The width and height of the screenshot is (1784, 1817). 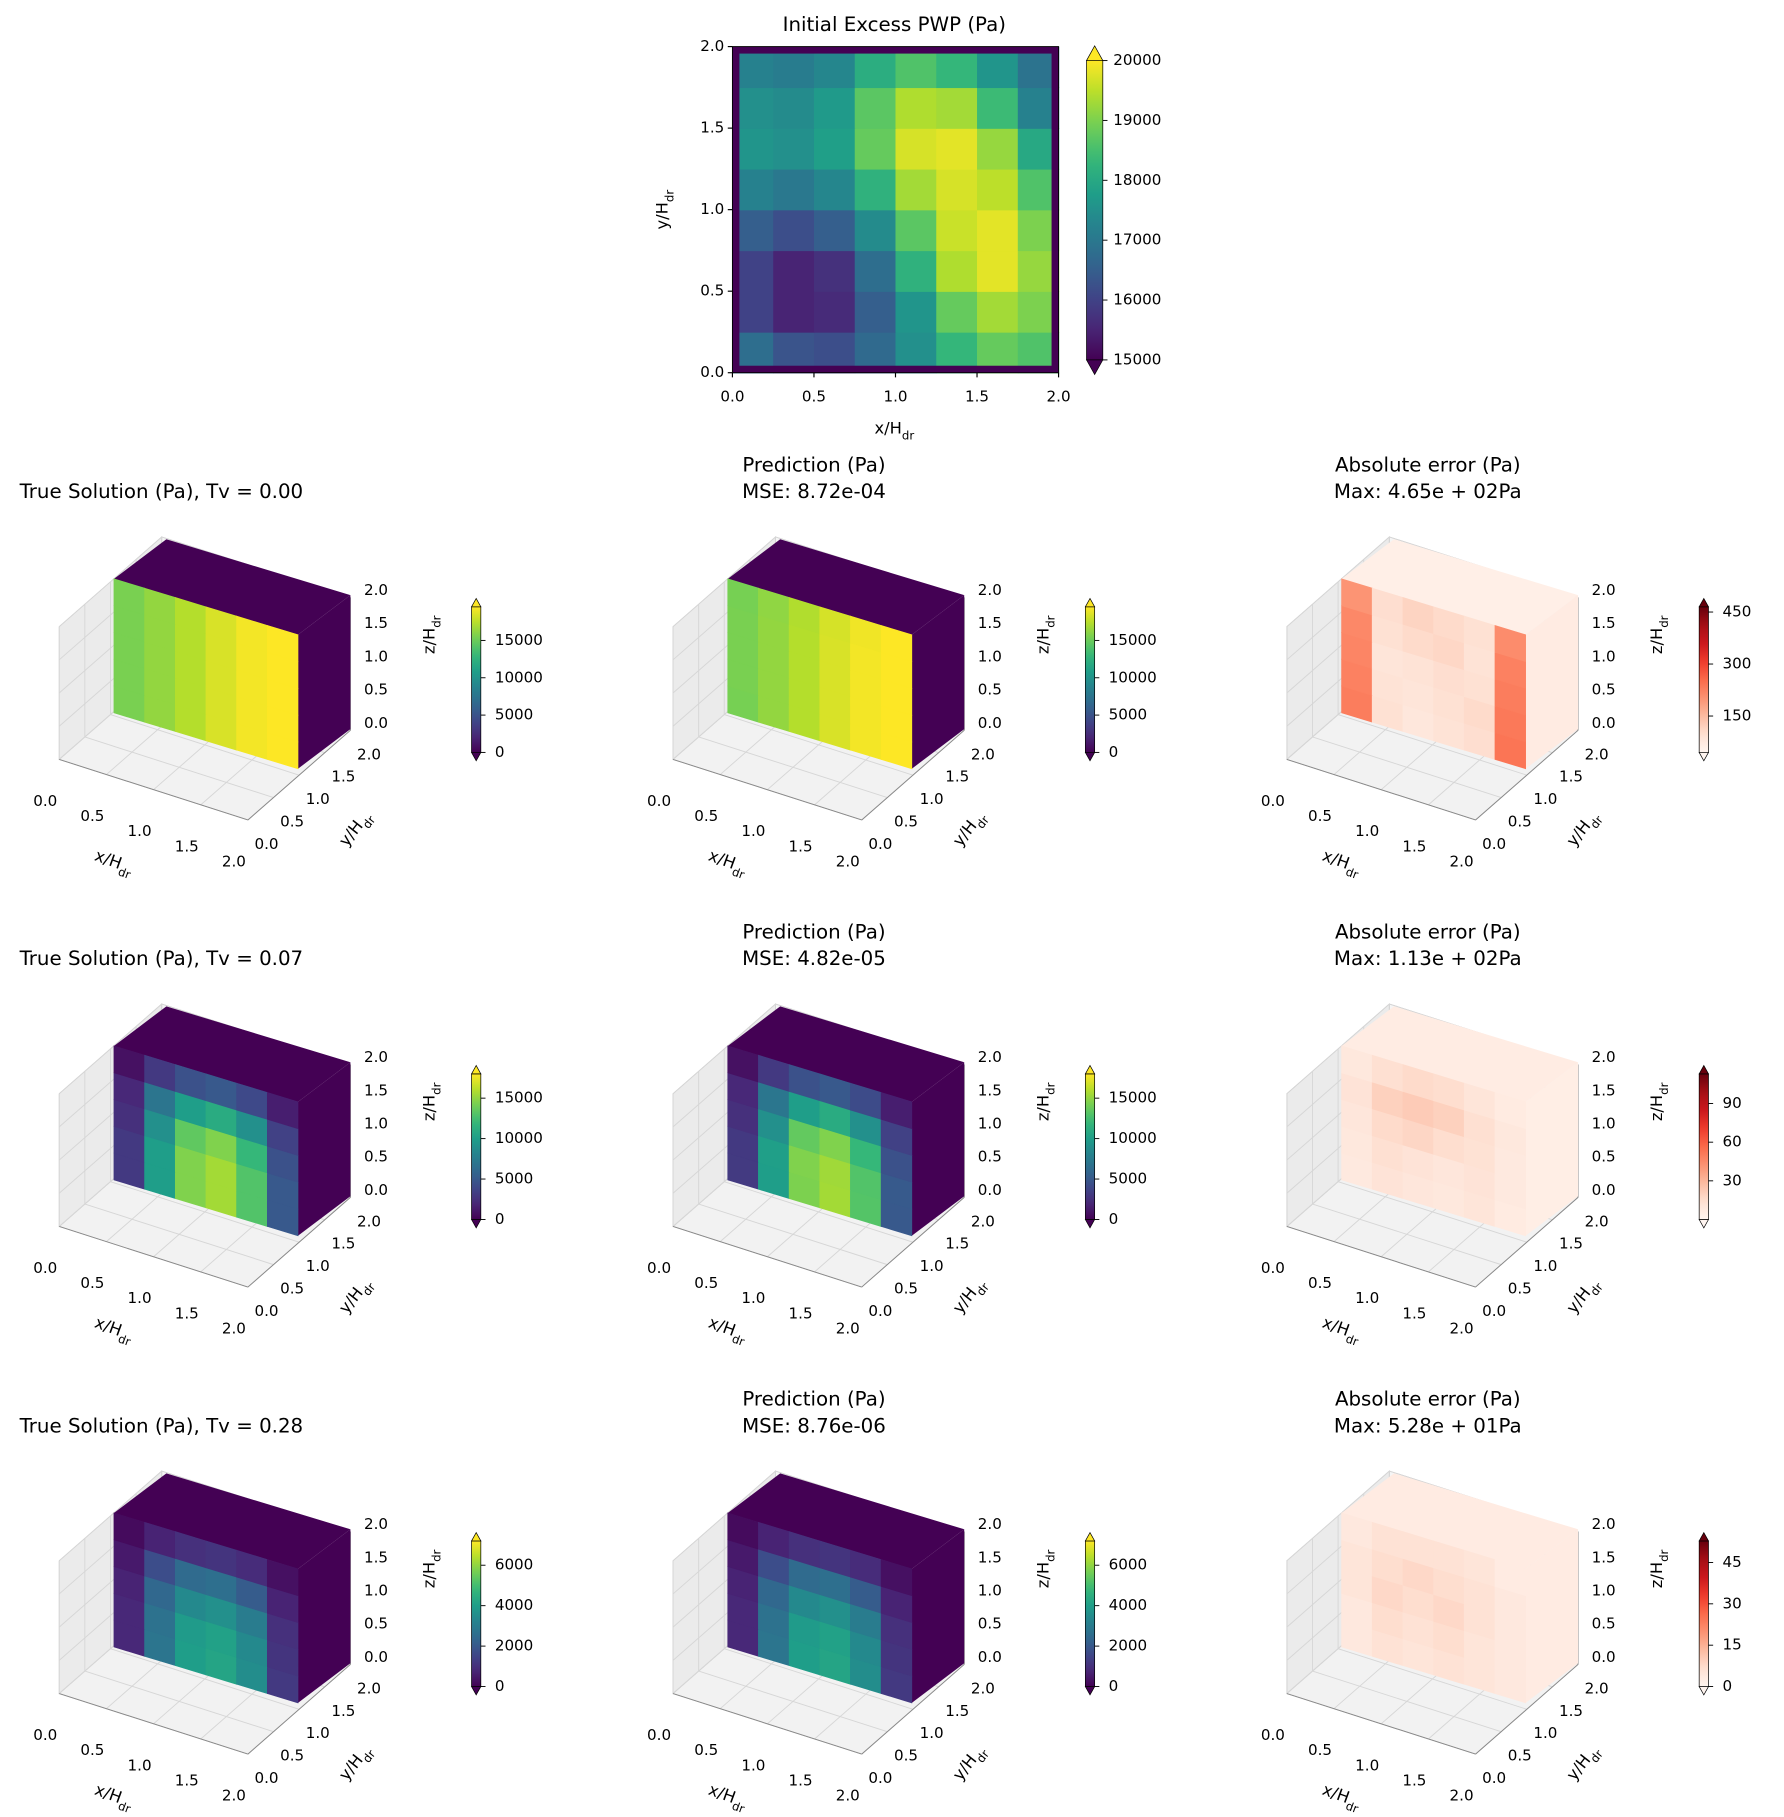 I want to click on colorbar-tick-label: 150, so click(x=1736, y=716).